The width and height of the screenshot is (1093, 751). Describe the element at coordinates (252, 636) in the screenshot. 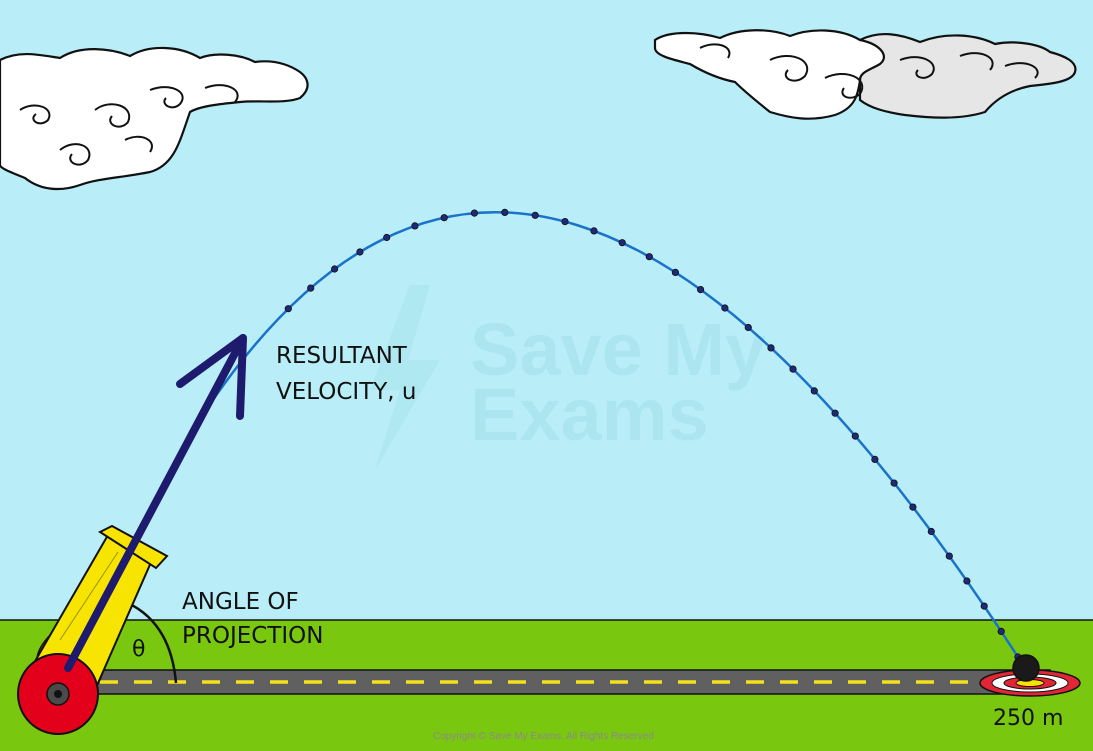

I see `angle-label-line2: PROJECTION` at that location.